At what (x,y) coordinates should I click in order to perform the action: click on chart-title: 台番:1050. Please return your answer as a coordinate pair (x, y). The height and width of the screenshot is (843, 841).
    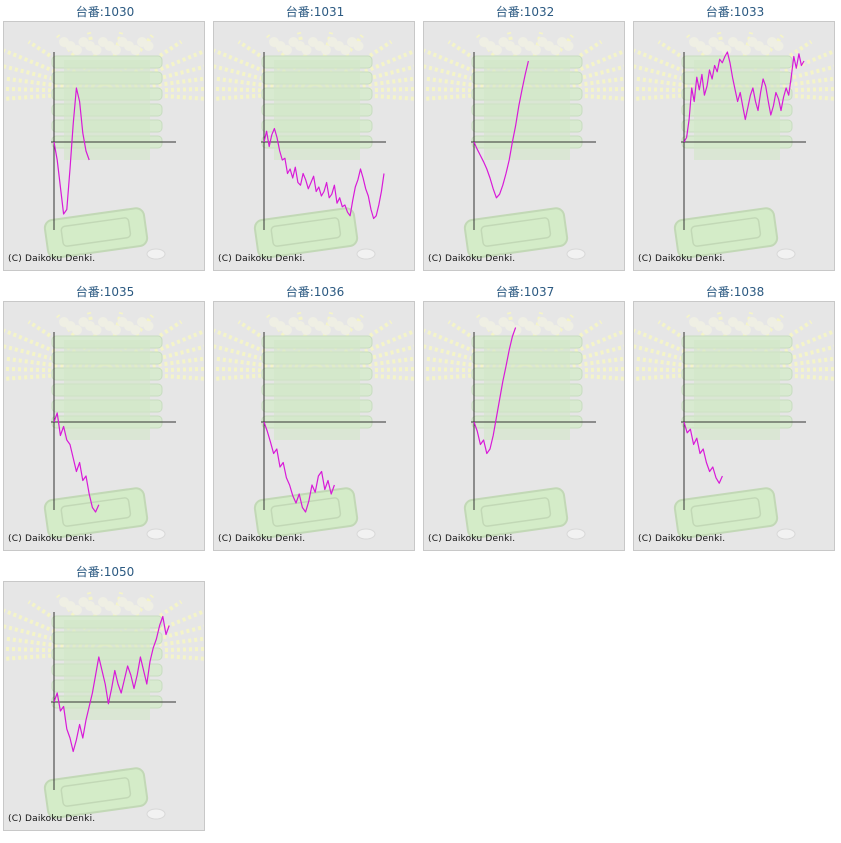
    Looking at the image, I should click on (105, 572).